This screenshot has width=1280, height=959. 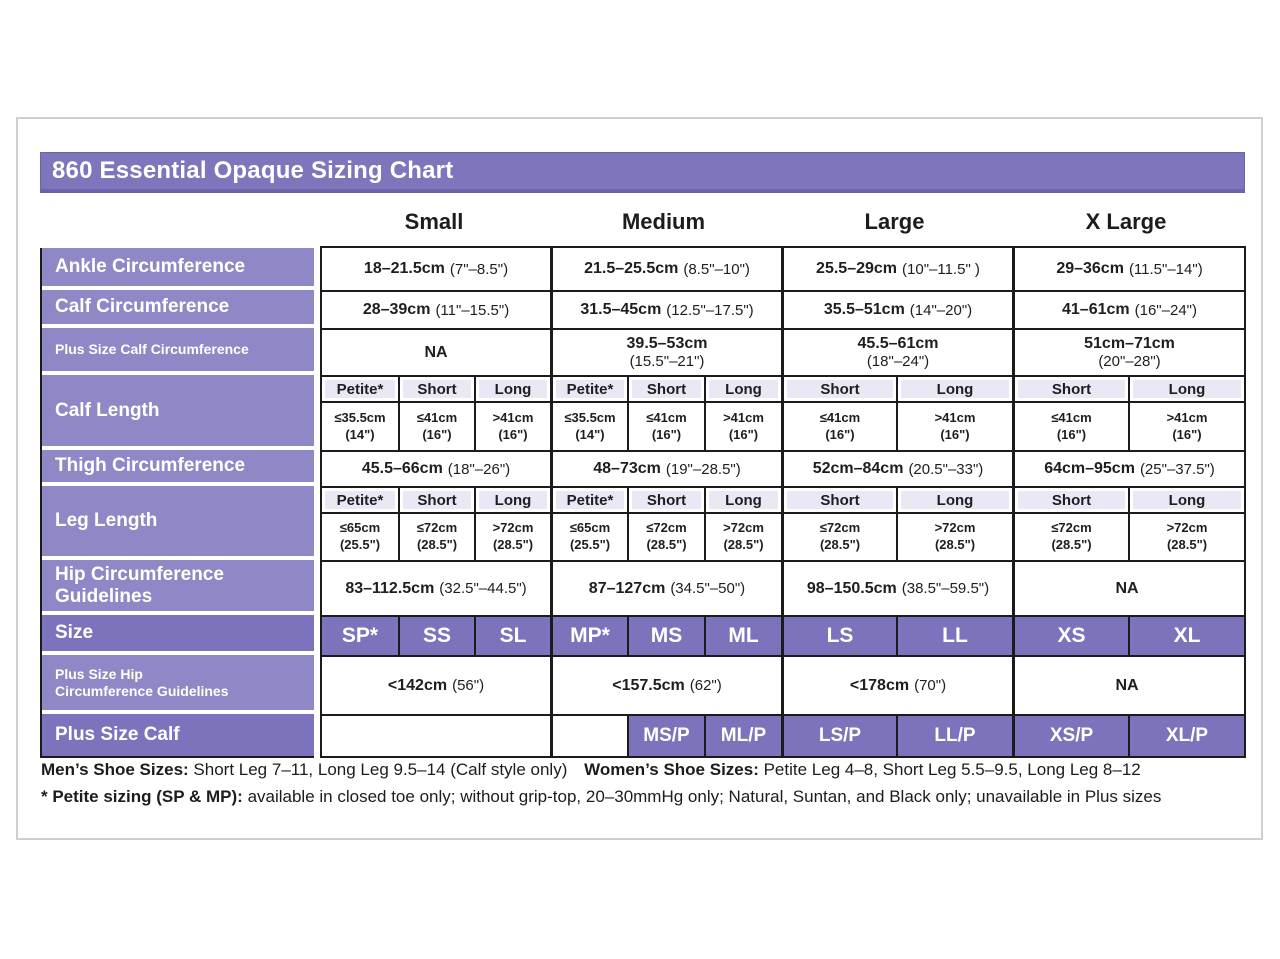 What do you see at coordinates (838, 426) in the screenshot?
I see `data-cell: ≤41cm (16")` at bounding box center [838, 426].